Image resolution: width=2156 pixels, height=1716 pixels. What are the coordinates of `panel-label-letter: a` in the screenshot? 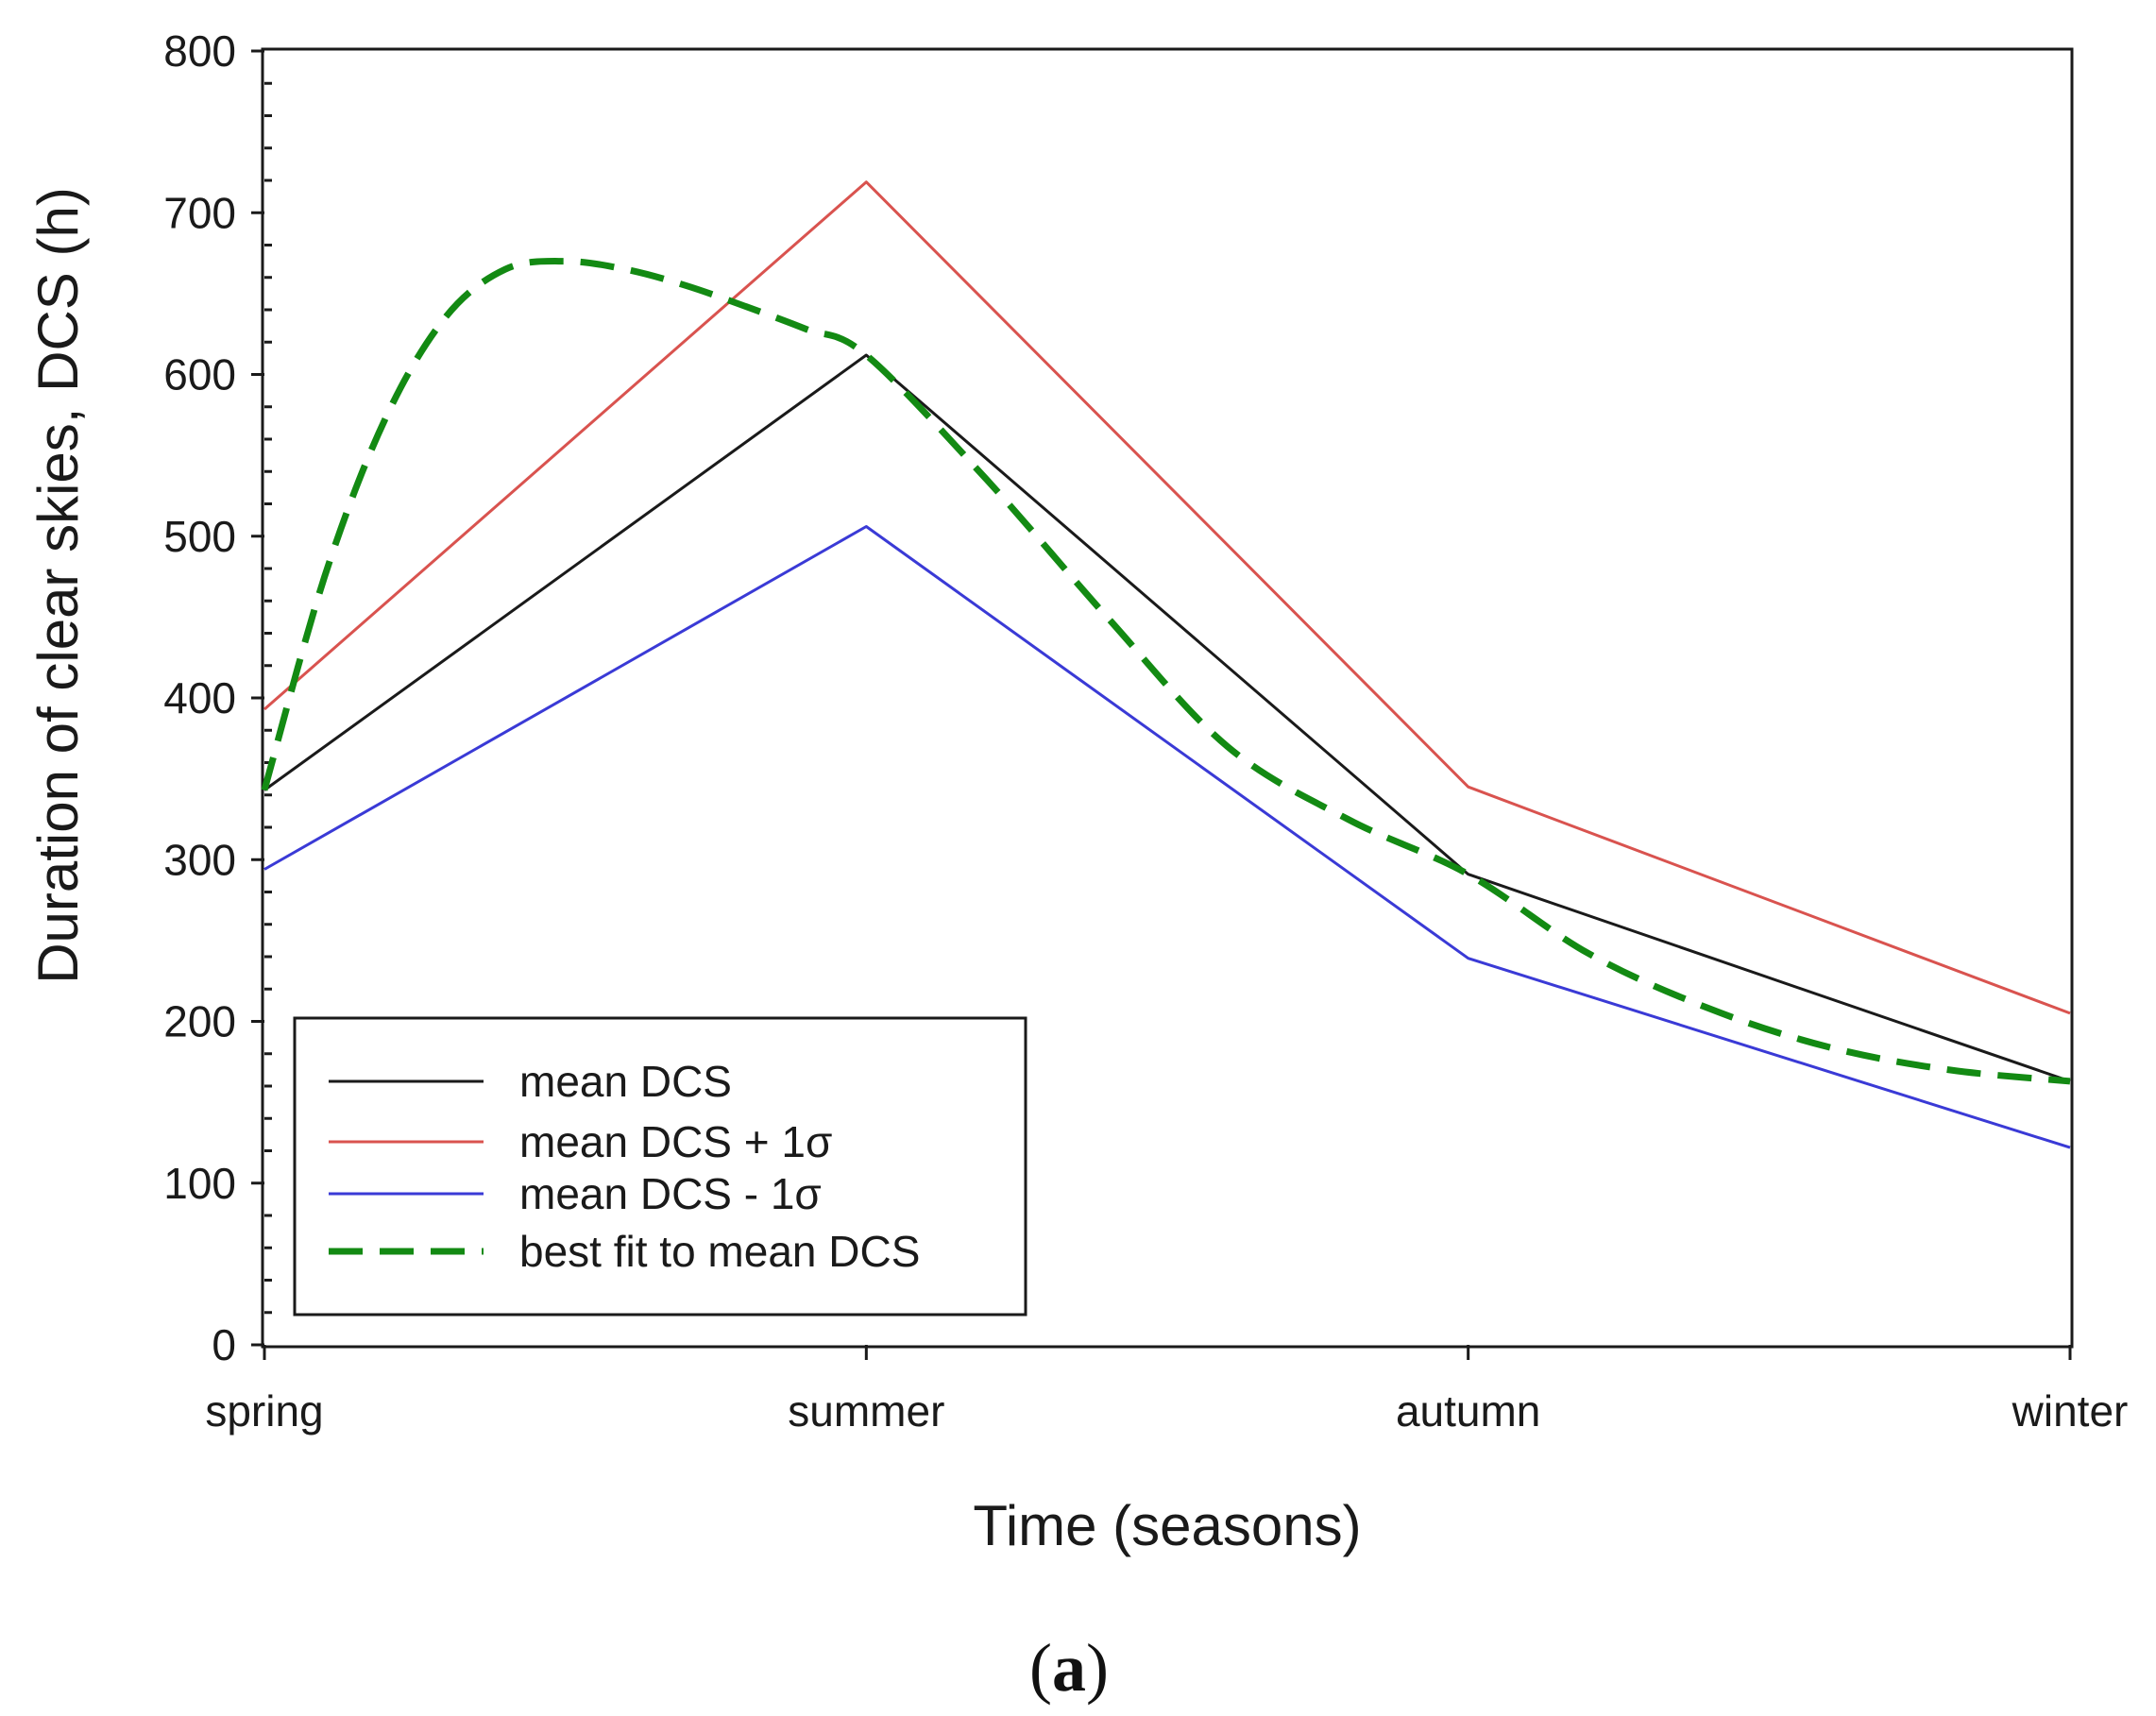 It's located at (1069, 1668).